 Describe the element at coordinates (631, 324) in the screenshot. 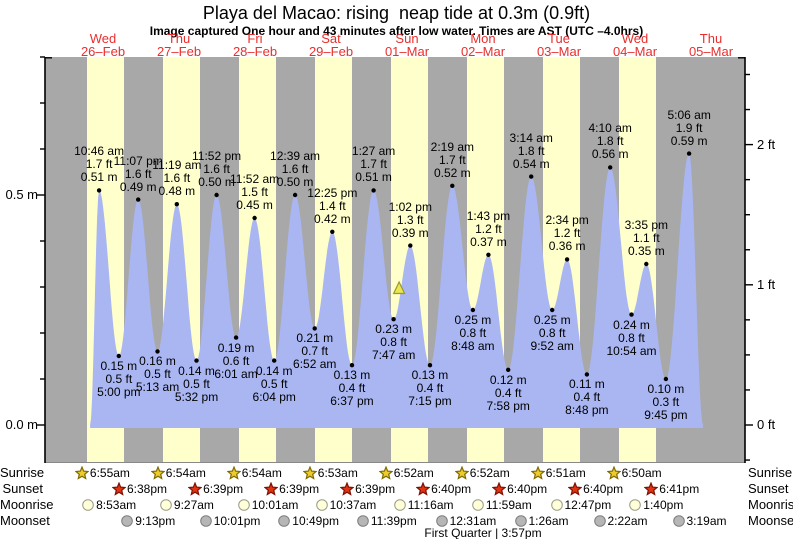

I see `low-tide-label-line: 0.24 m` at that location.